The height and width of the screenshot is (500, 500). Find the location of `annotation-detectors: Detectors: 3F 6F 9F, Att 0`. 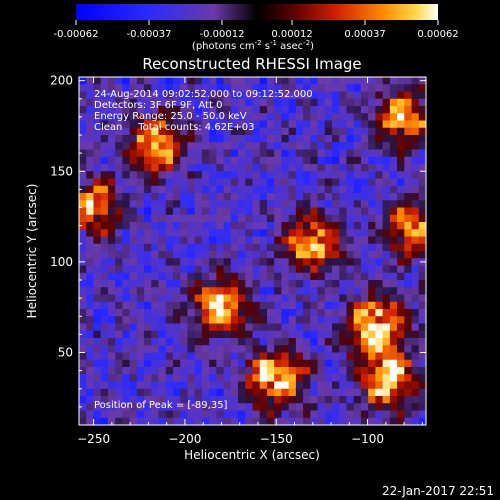

annotation-detectors: Detectors: 3F 6F 9F, Att 0 is located at coordinates (158, 105).